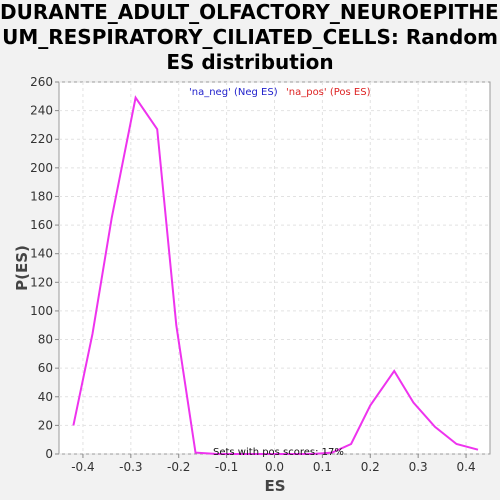 This screenshot has height=500, width=500. What do you see at coordinates (178, 467) in the screenshot?
I see `x-tick-label: -0.2` at bounding box center [178, 467].